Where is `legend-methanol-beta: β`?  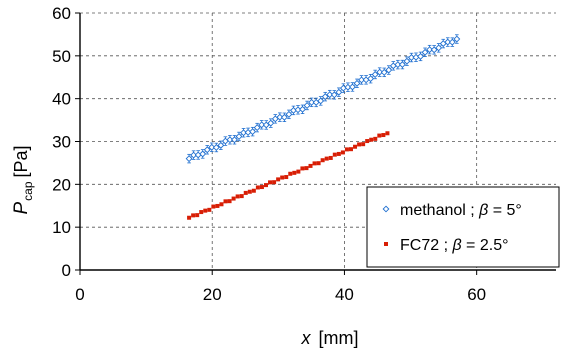
legend-methanol-beta: β is located at coordinates (483, 210).